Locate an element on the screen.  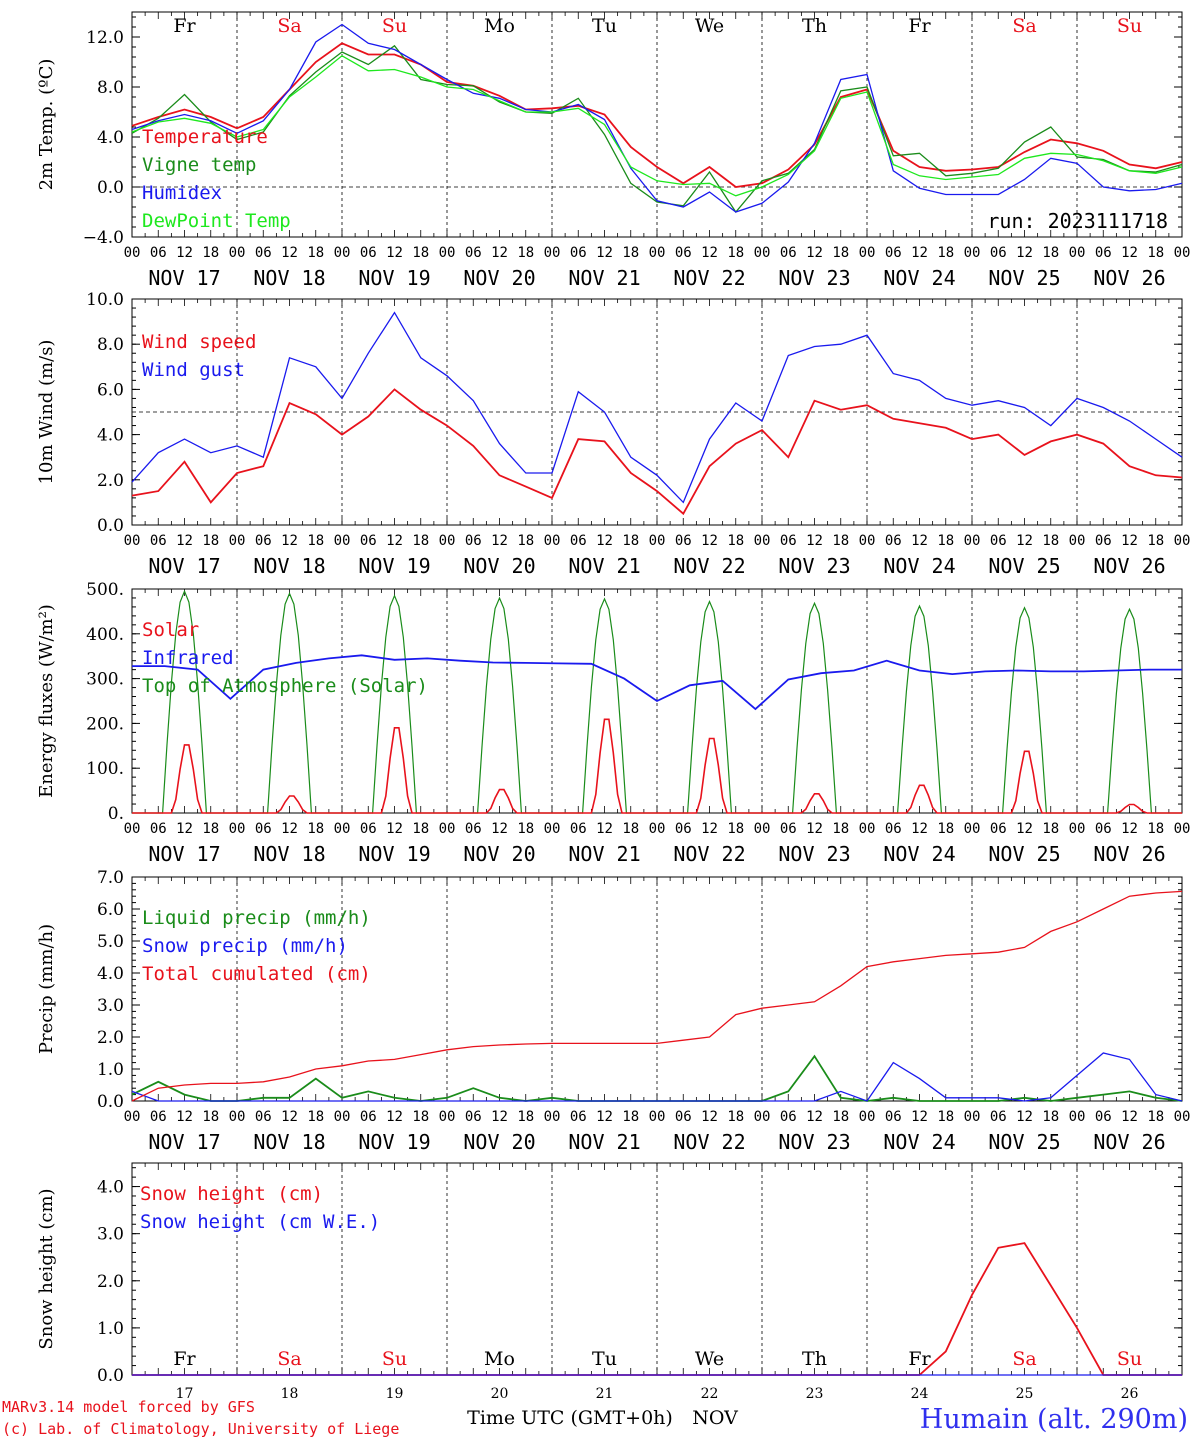
date-label: NOV 19 is located at coordinates (394, 278).